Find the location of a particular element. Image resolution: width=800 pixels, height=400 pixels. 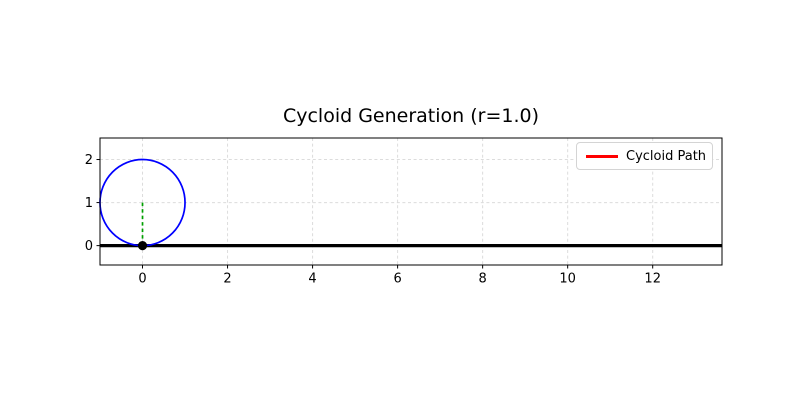

legend-line-sample is located at coordinates (602, 156).